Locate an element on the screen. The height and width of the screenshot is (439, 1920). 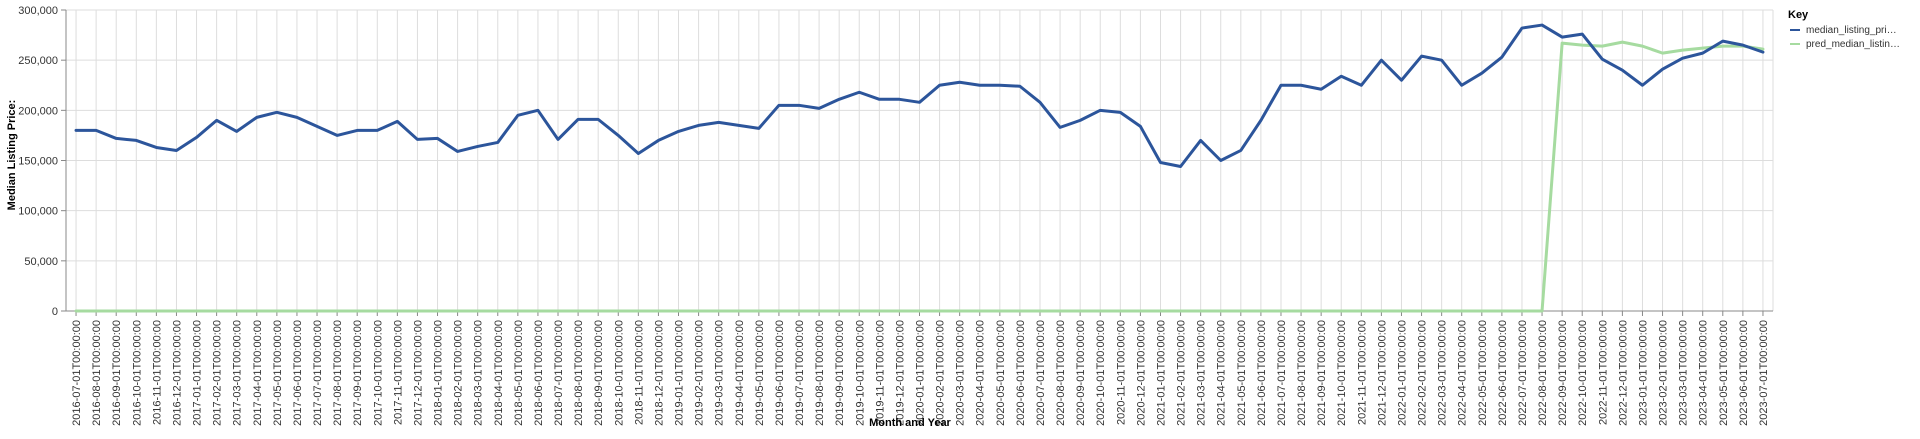
x-tick-label: 2017-05-01T00:00:00 is located at coordinates (278, 373).